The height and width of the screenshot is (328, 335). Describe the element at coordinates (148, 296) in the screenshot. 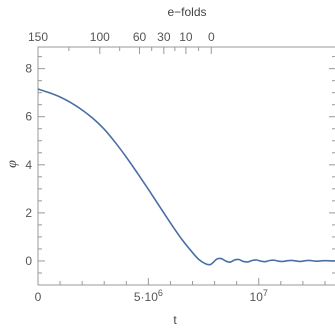

I see `x-tick-label: 5·10⁶` at that location.